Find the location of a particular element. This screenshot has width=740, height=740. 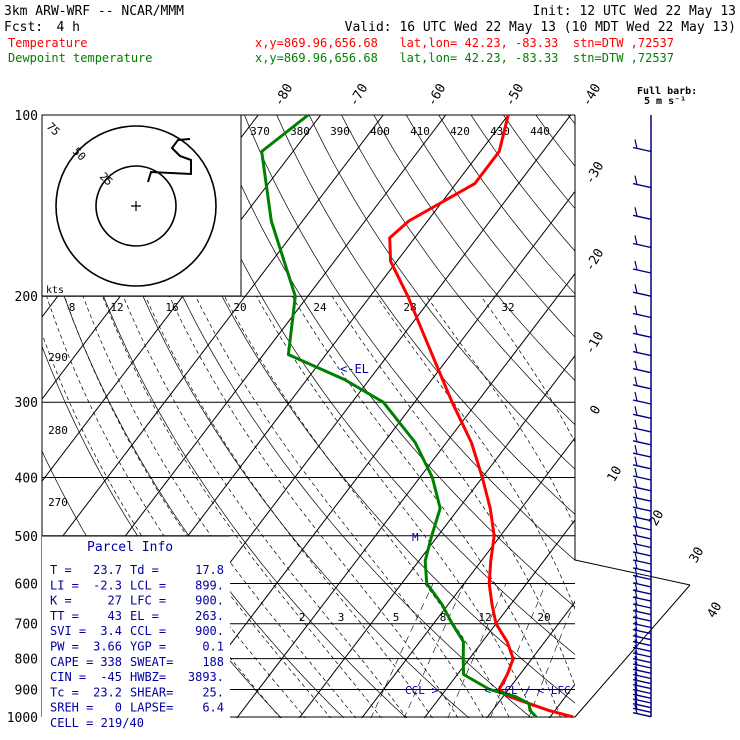

parcel-row-4-col-2: CCL = is located at coordinates (148, 631).